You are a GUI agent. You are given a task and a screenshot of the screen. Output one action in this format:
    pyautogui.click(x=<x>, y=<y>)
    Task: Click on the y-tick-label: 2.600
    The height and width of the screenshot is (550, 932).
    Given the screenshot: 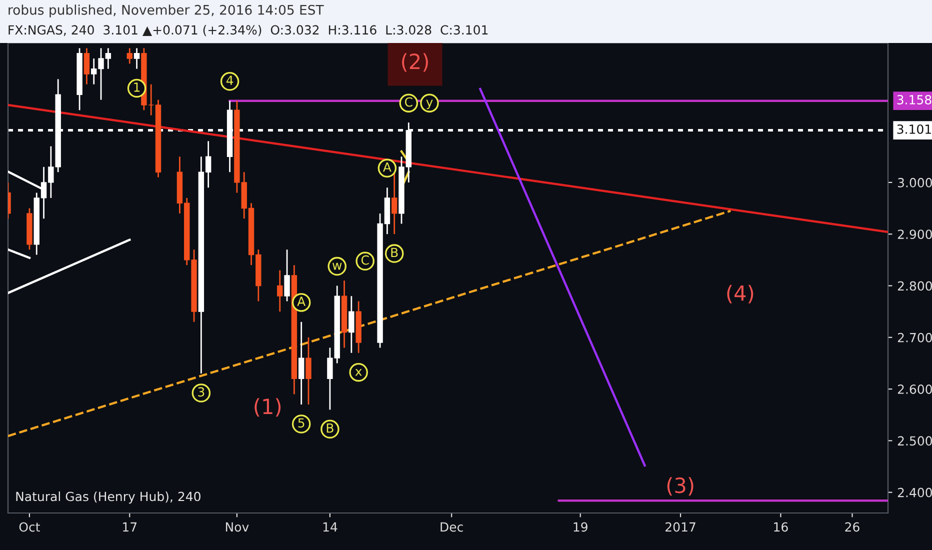 What is the action you would take?
    pyautogui.click(x=915, y=389)
    